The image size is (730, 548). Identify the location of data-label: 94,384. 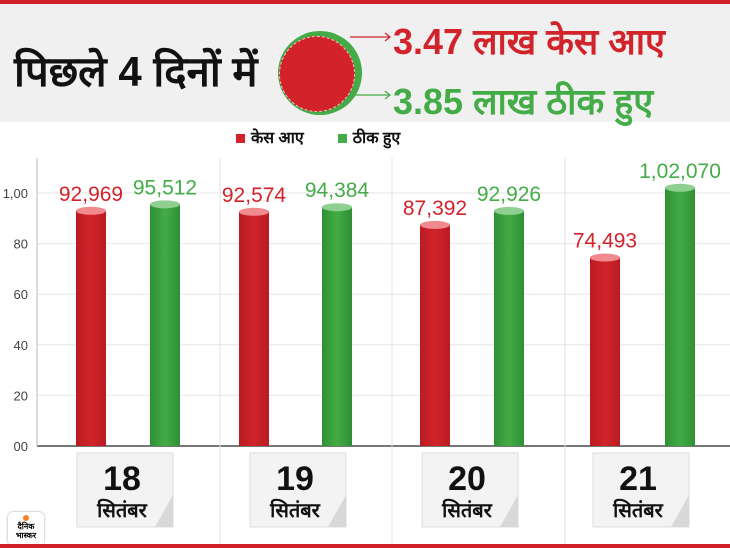
(337, 190).